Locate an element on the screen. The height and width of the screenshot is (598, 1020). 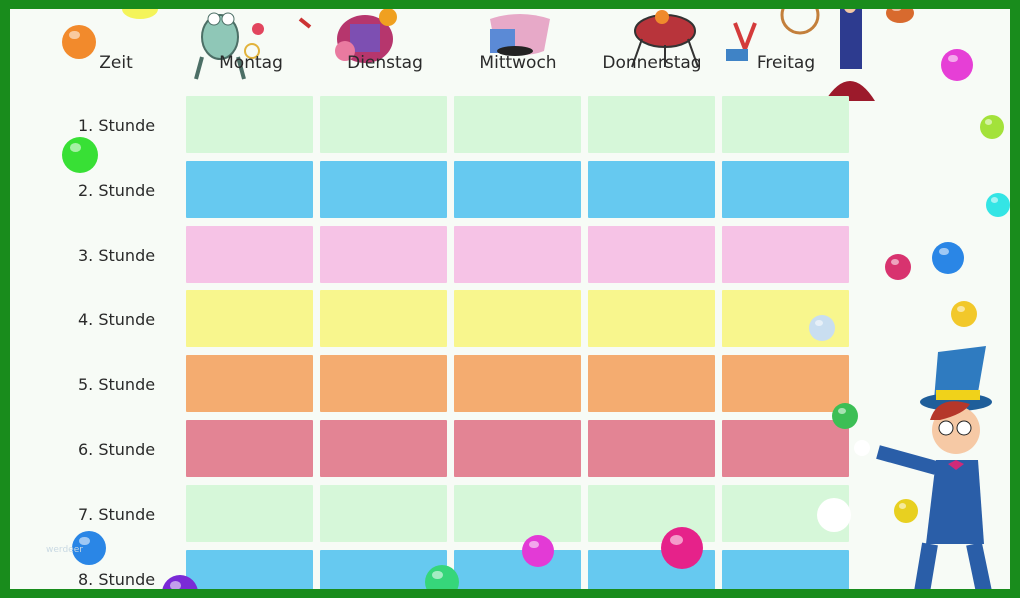
row-label: 2. Stunde is located at coordinates (117, 190).